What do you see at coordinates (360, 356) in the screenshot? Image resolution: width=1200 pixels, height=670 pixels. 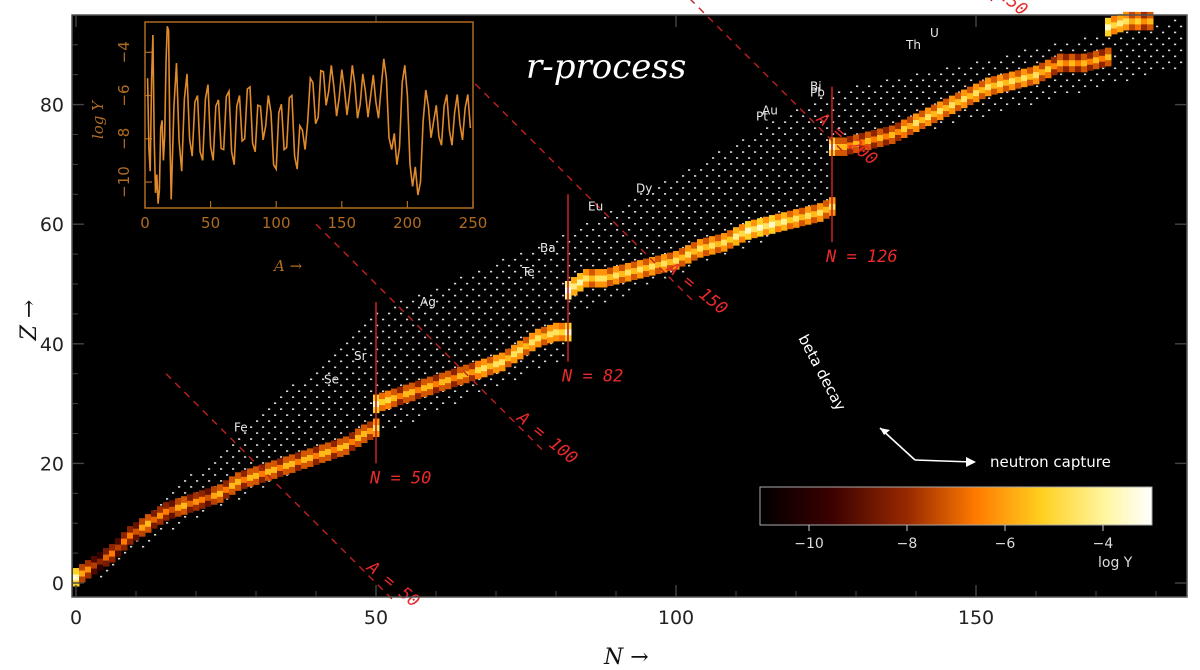 I see `element-label: Sr` at bounding box center [360, 356].